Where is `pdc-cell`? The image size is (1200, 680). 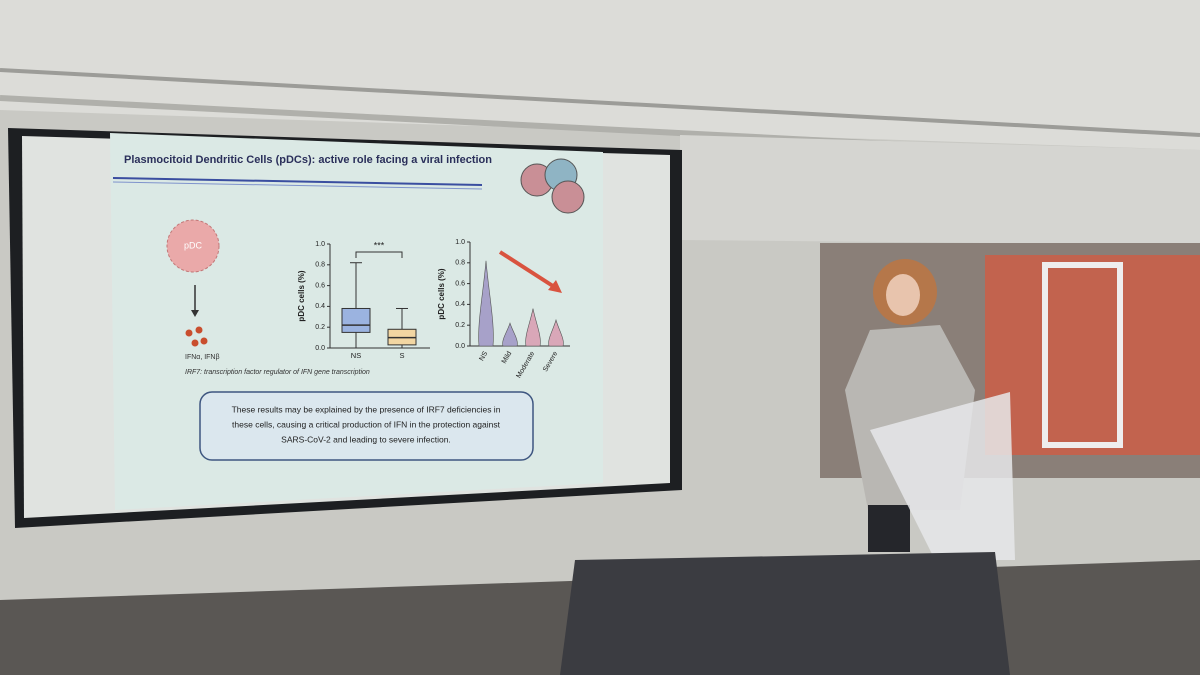
pdc-cell is located at coordinates (193, 246).